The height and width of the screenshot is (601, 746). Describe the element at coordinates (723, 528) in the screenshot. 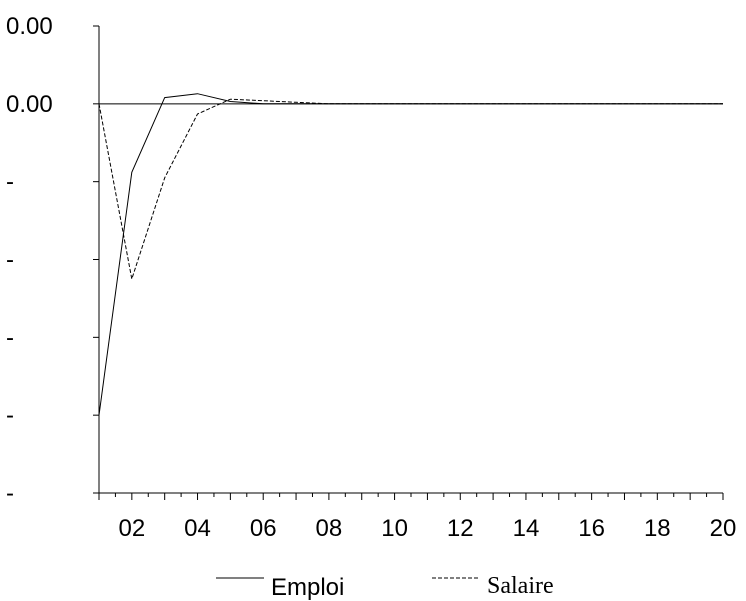

I see `x-tick-label: 20` at that location.